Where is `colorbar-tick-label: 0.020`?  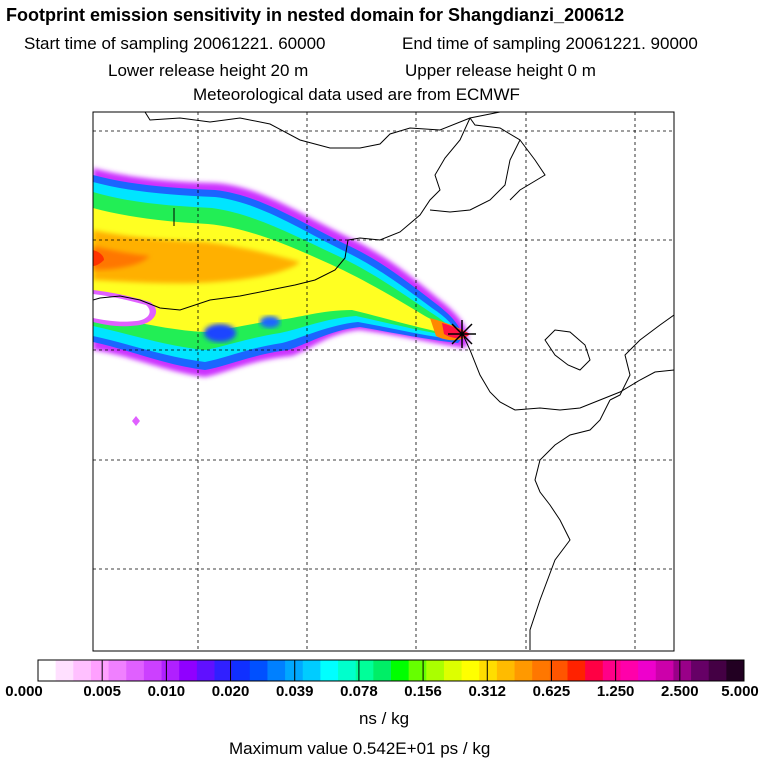
colorbar-tick-label: 0.020 is located at coordinates (230, 691).